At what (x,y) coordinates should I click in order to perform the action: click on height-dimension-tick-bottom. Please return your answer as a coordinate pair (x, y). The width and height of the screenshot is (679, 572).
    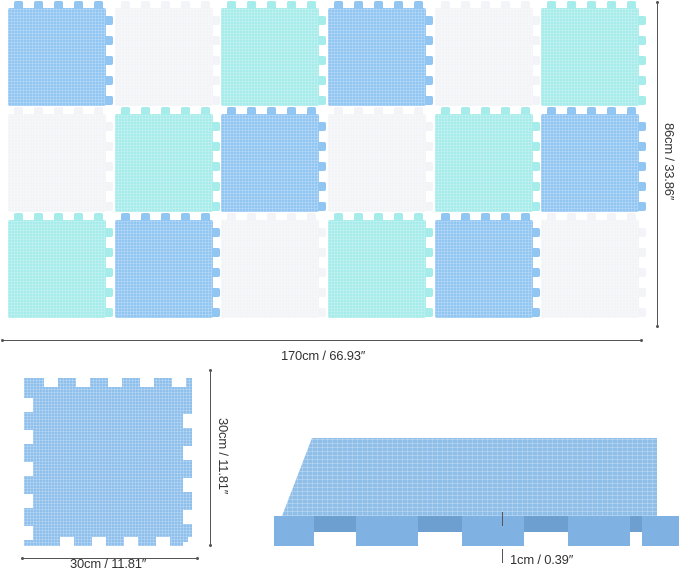
    Looking at the image, I should click on (657, 326).